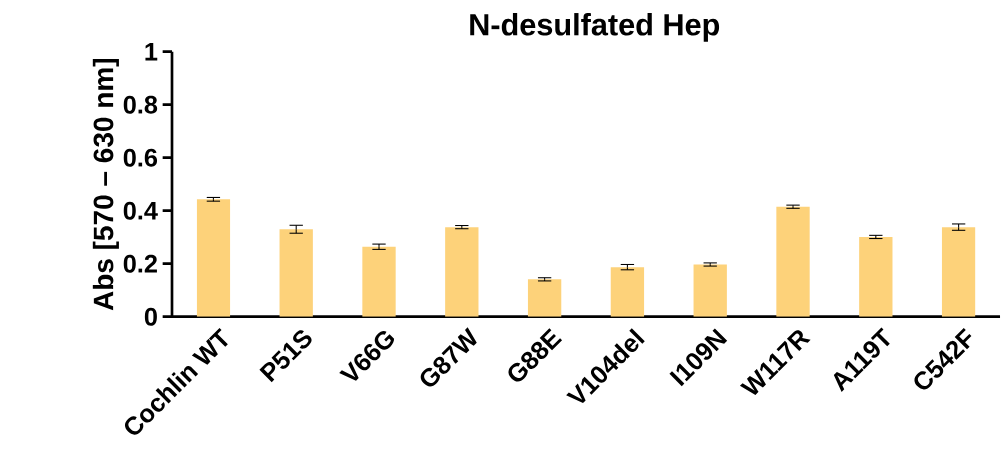 The height and width of the screenshot is (474, 1005). I want to click on y-axis-title: Abs [570 – 630 nm], so click(105, 184).